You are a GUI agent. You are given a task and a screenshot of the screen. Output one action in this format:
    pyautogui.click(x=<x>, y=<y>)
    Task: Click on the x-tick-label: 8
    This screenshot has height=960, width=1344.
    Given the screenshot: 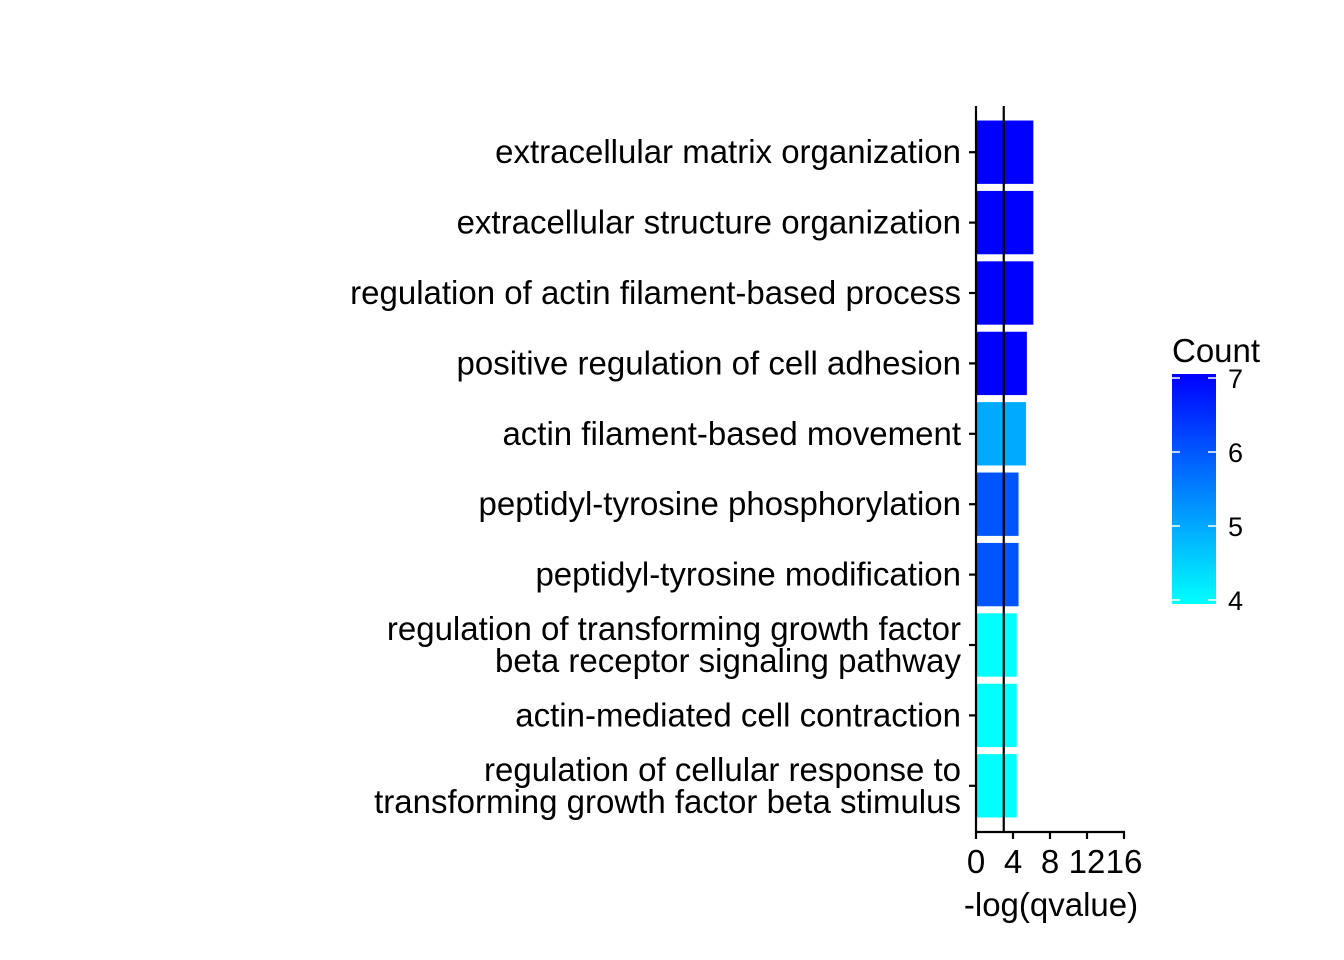 What is the action you would take?
    pyautogui.click(x=1050, y=861)
    